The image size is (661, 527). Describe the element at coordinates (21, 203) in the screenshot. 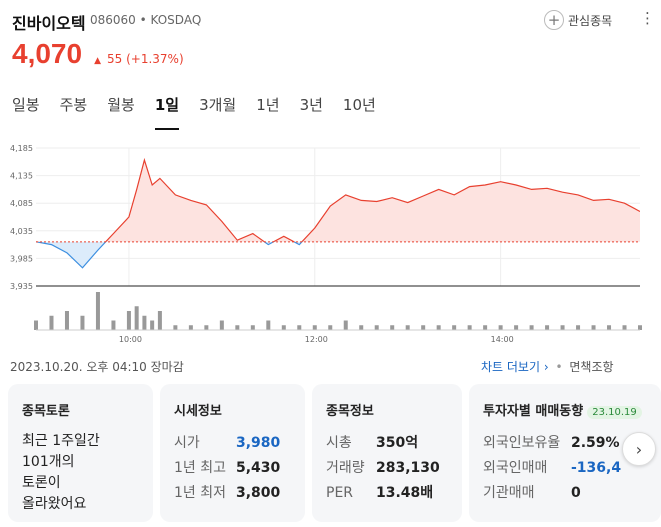

I see `y-tick-label: 4,085` at that location.